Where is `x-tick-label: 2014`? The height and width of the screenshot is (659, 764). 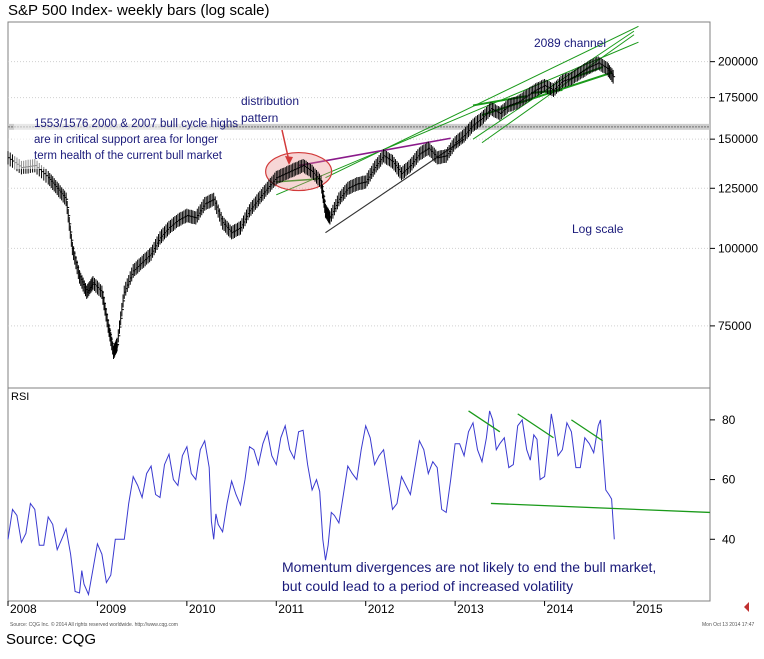 x-tick-label: 2014 is located at coordinates (560, 609).